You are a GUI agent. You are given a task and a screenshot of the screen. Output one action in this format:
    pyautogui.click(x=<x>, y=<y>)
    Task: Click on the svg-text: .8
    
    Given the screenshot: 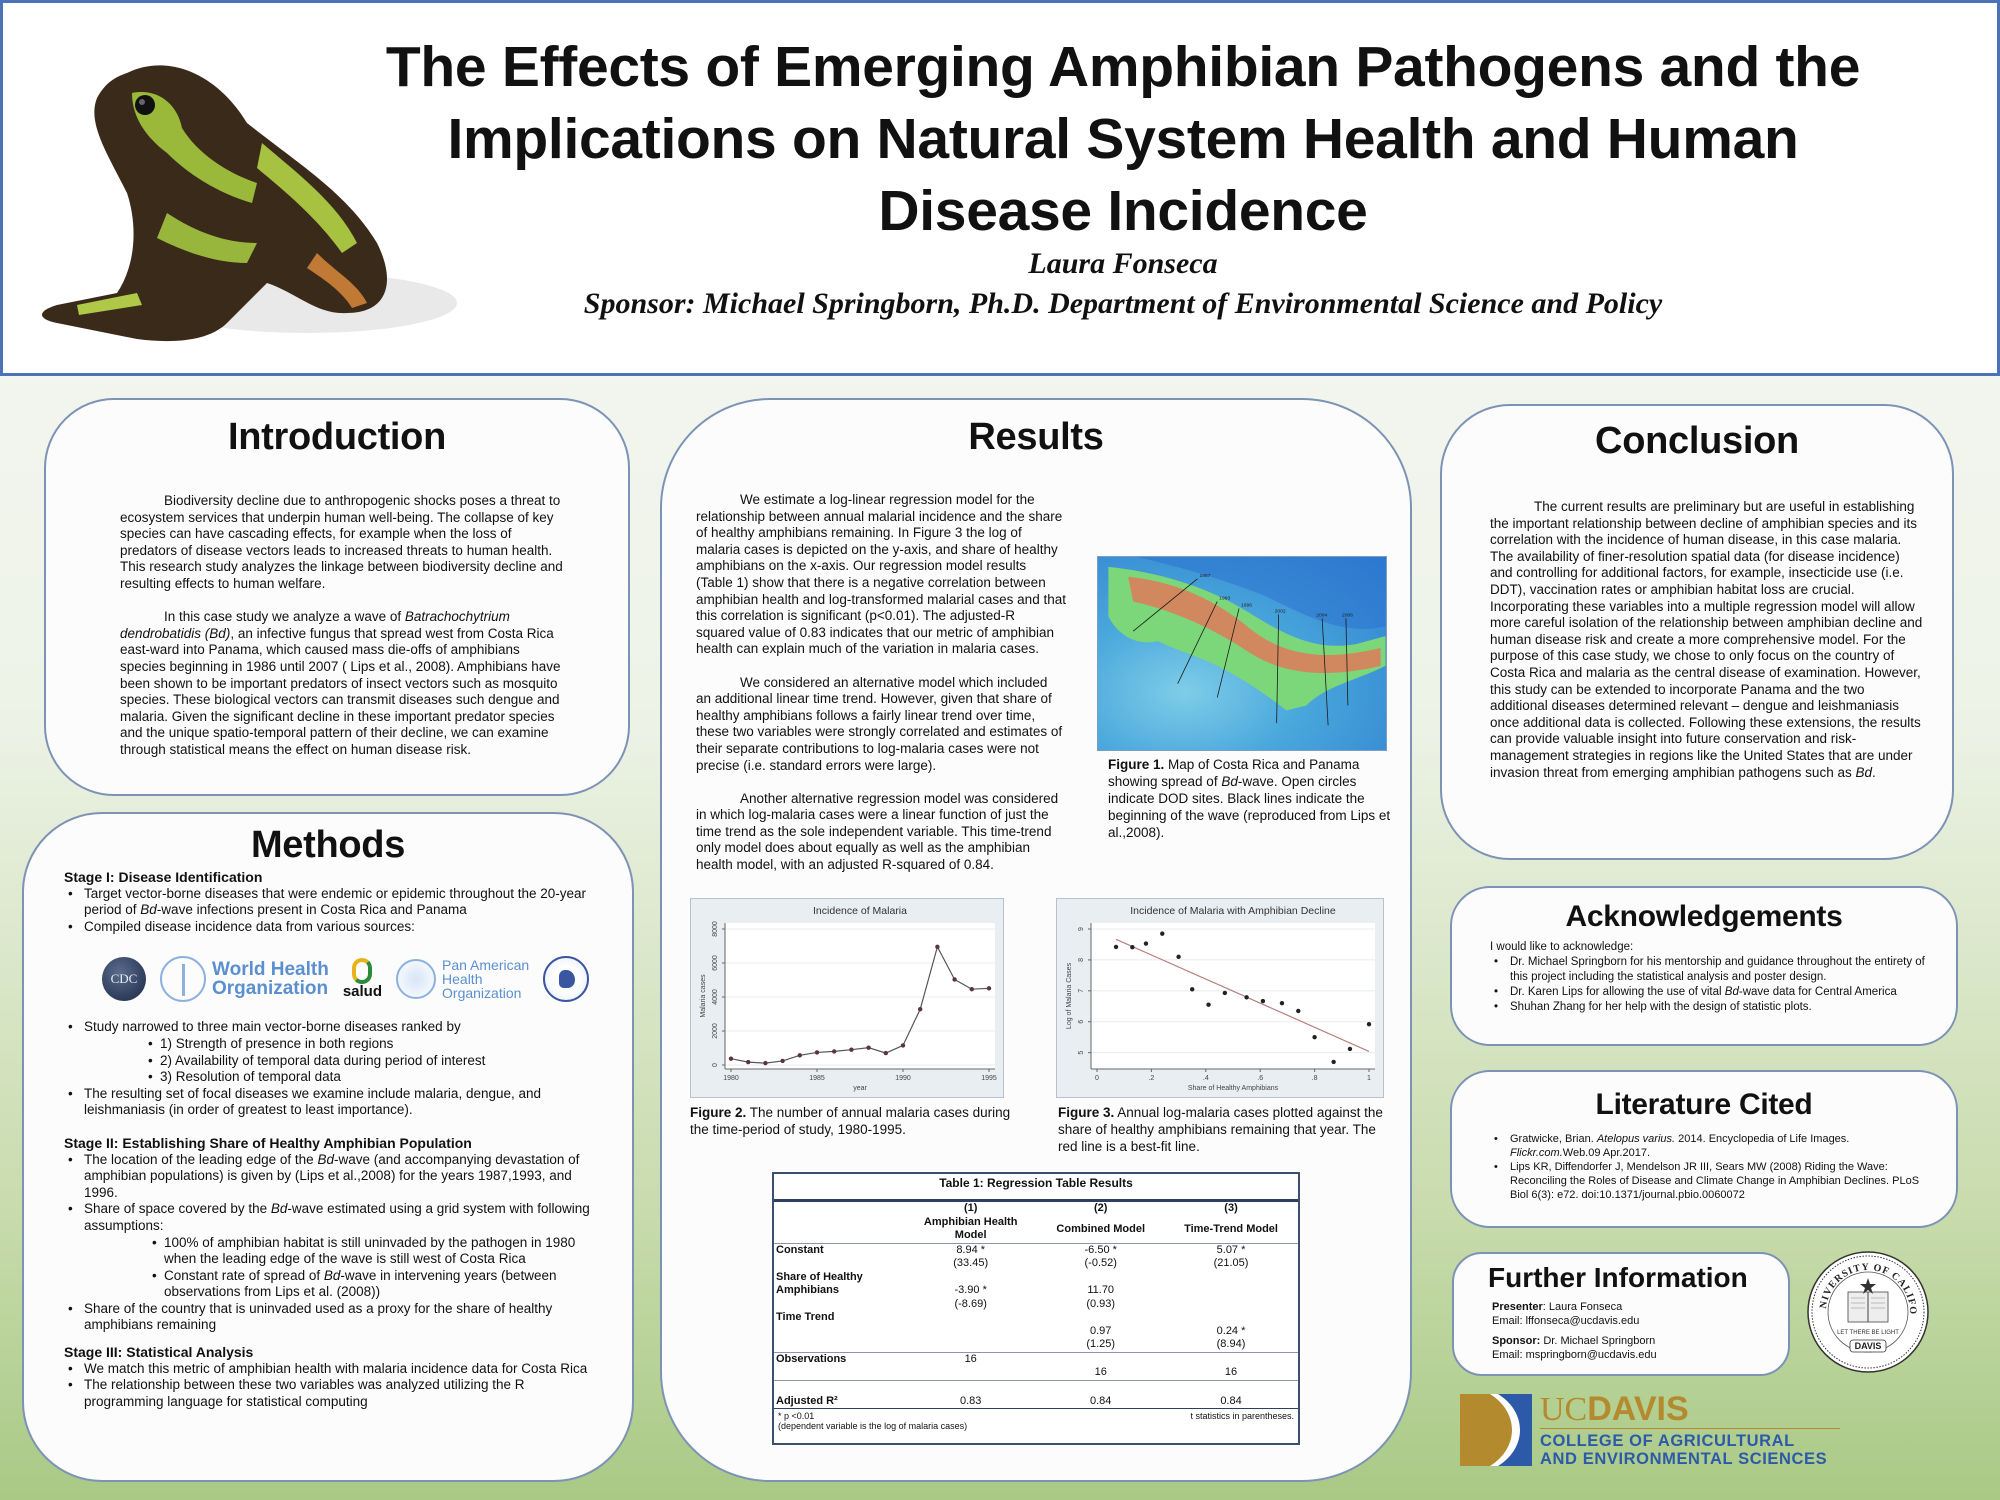 What is the action you would take?
    pyautogui.click(x=1315, y=1078)
    